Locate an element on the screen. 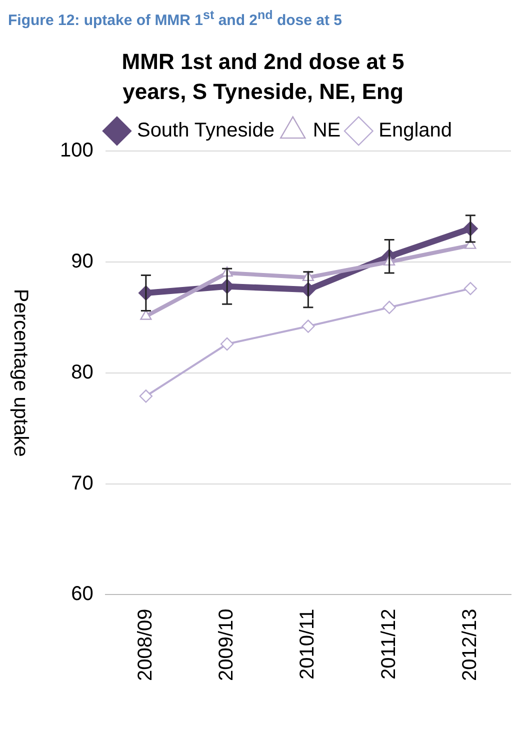  y-axis-title: Percentage uptake is located at coordinates (20, 372).